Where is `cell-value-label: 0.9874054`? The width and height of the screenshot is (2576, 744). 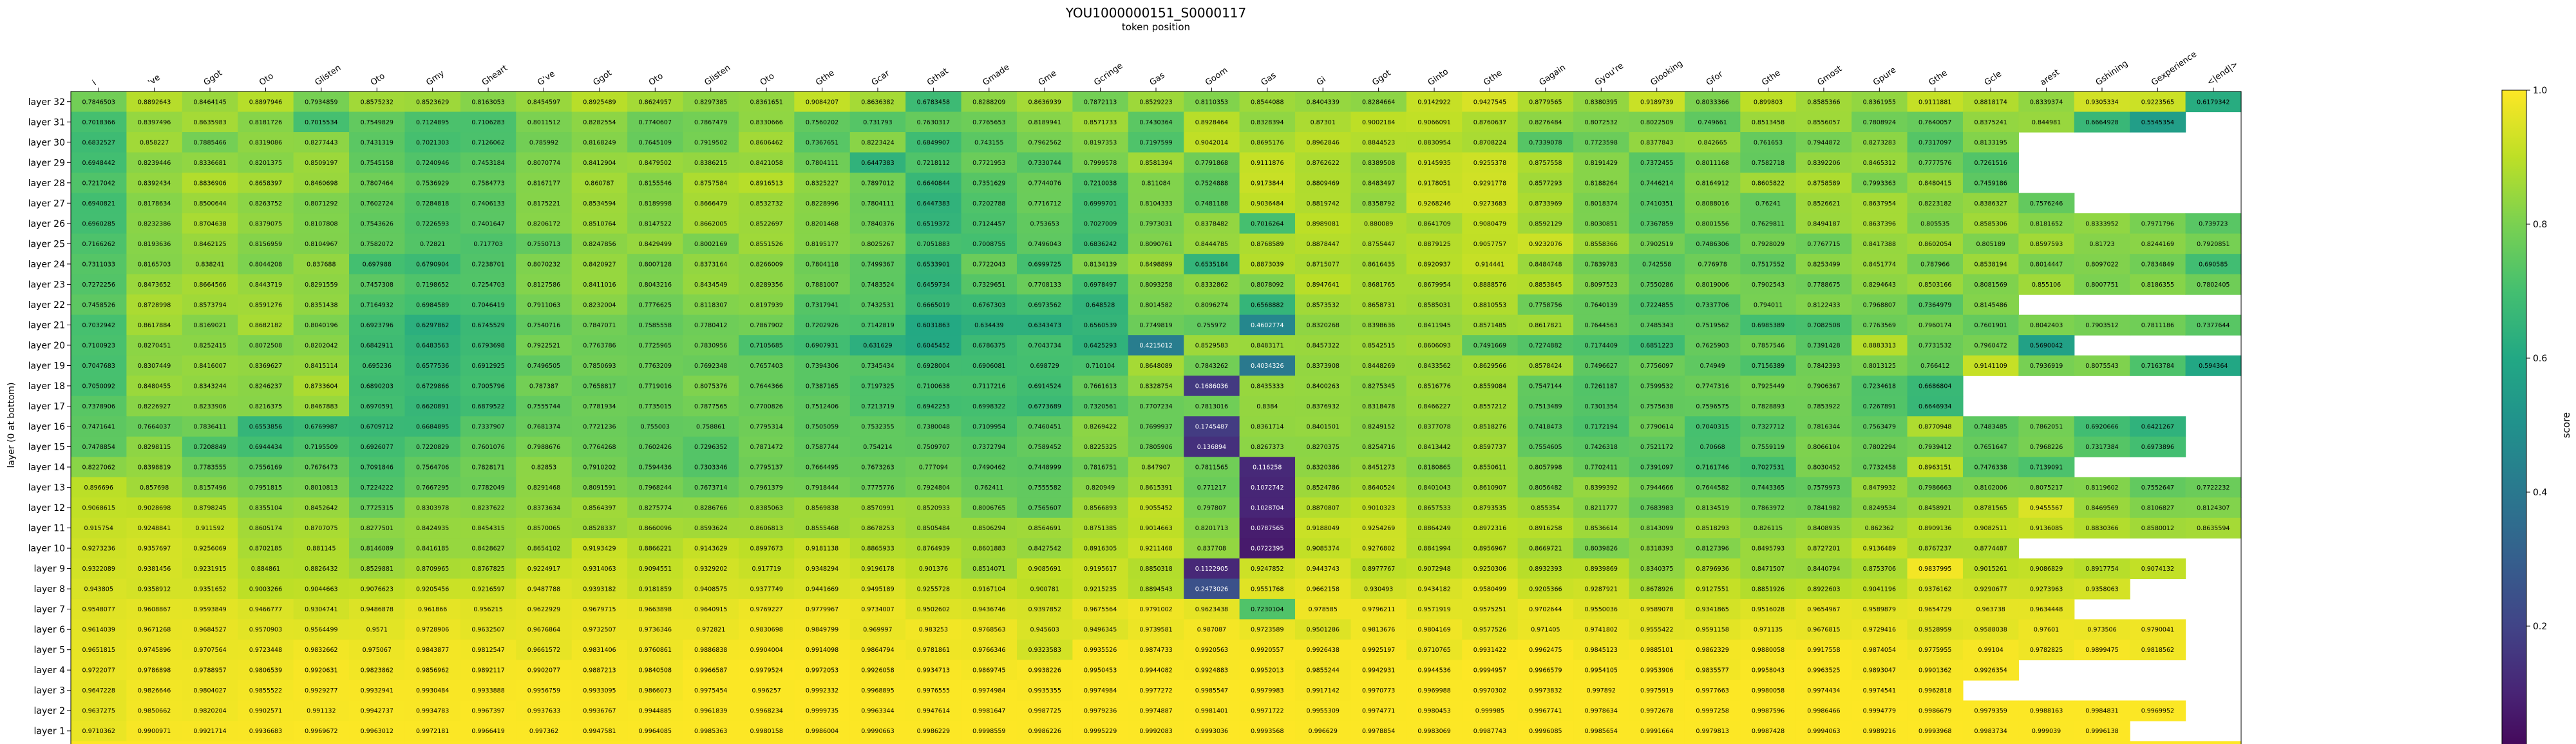
cell-value-label: 0.9874054 is located at coordinates (1880, 650).